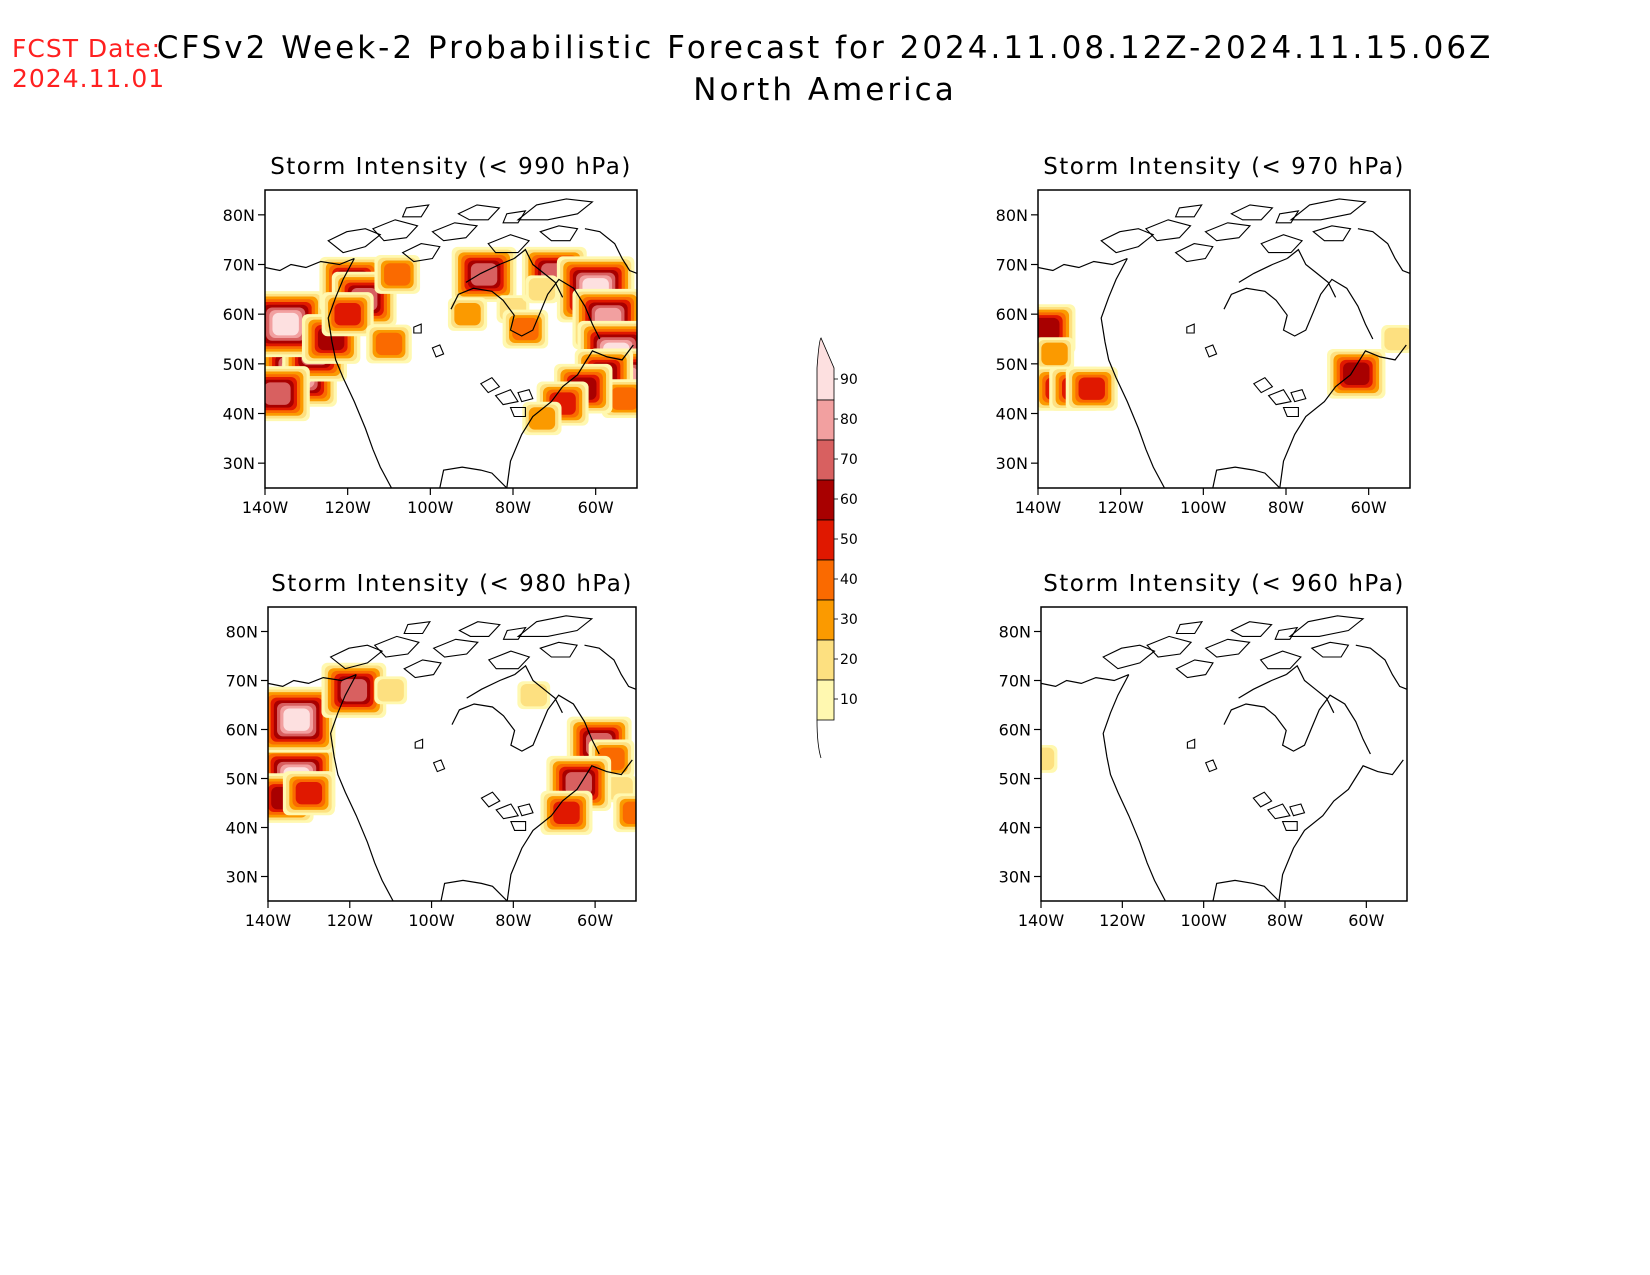 The width and height of the screenshot is (1650, 1275). What do you see at coordinates (451, 167) in the screenshot?
I see `panel-title: Storm Intensity (< 990 hPa)` at bounding box center [451, 167].